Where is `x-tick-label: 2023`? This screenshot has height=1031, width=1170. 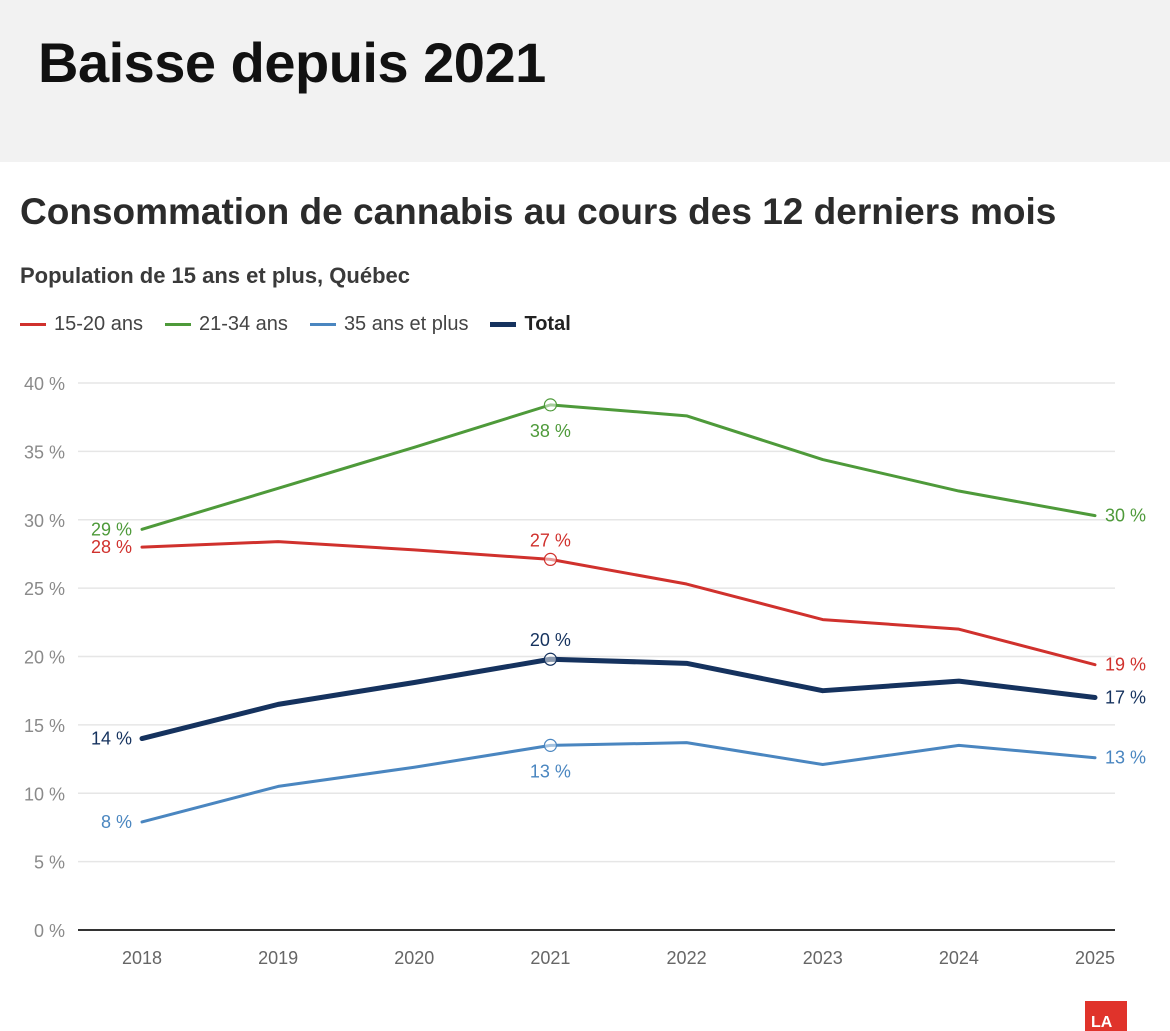
x-tick-label: 2023 is located at coordinates (823, 958).